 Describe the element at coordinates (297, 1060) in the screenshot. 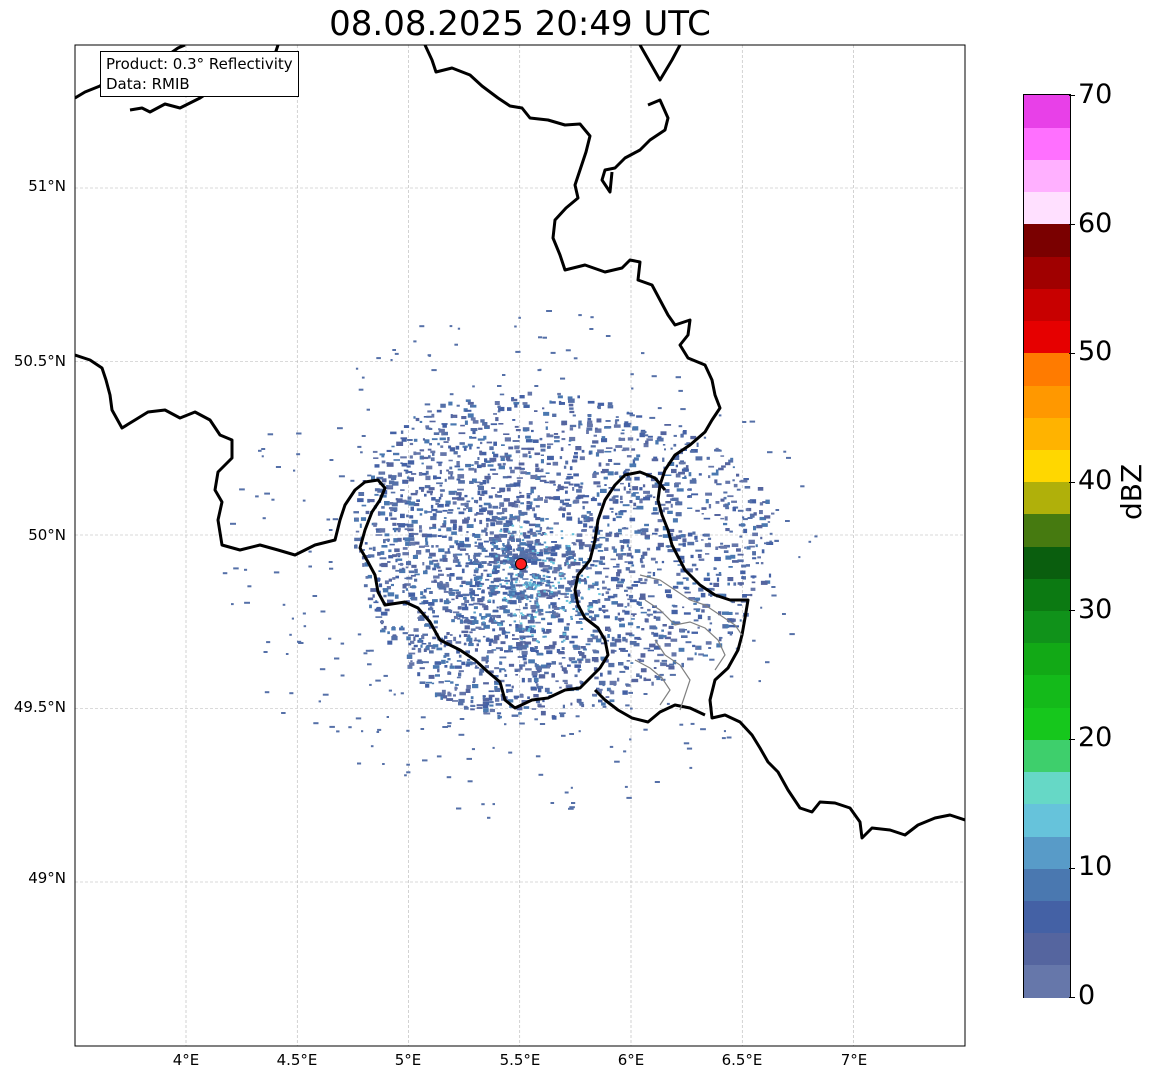

I see `lon-label-4-5: 4.5°E` at that location.